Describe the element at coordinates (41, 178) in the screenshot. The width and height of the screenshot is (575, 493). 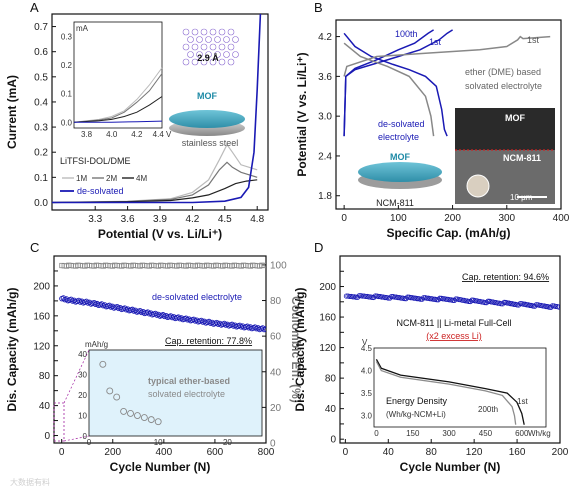
I see `y-tick-label: 0.1` at that location.